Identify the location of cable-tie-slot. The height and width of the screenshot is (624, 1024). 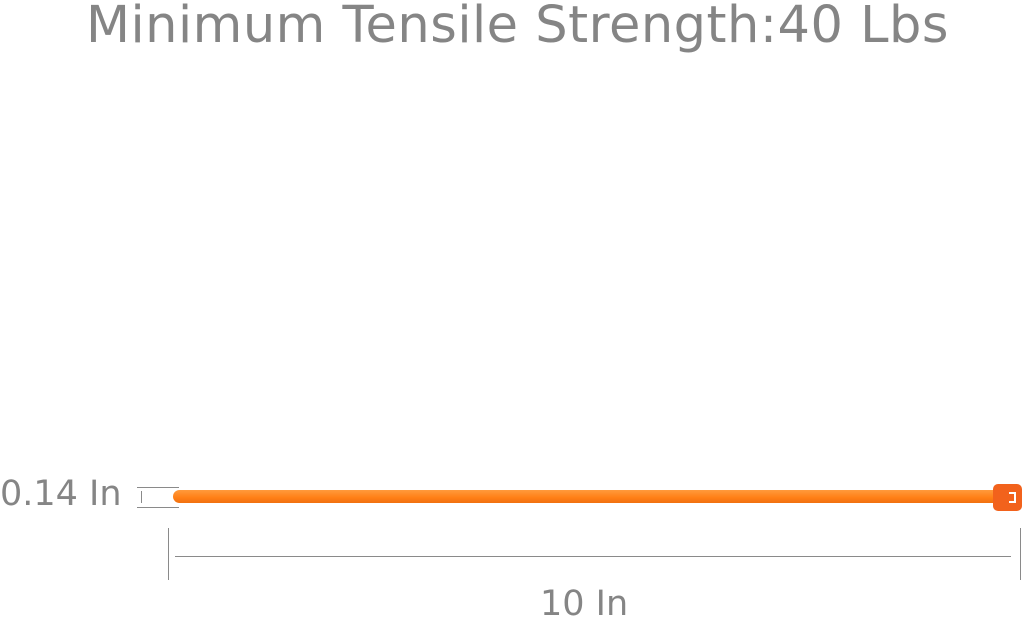
(1012, 497).